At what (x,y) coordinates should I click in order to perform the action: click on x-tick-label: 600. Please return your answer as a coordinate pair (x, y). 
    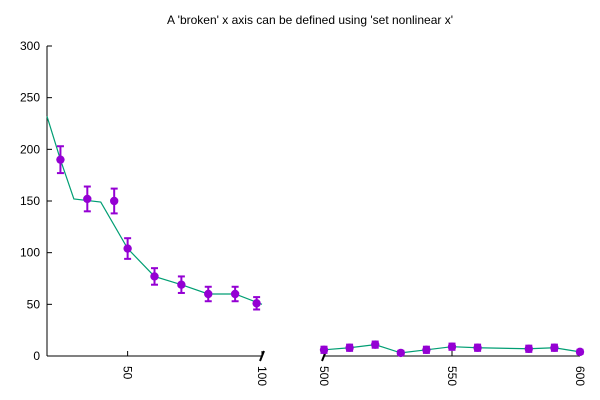
    Looking at the image, I should click on (580, 376).